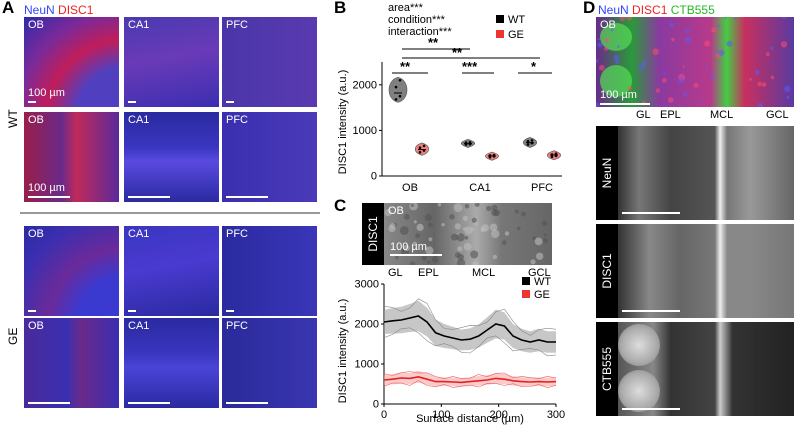 The image size is (797, 426). What do you see at coordinates (171, 363) in the screenshot?
I see `panel-a-tile-11: CA1` at bounding box center [171, 363].